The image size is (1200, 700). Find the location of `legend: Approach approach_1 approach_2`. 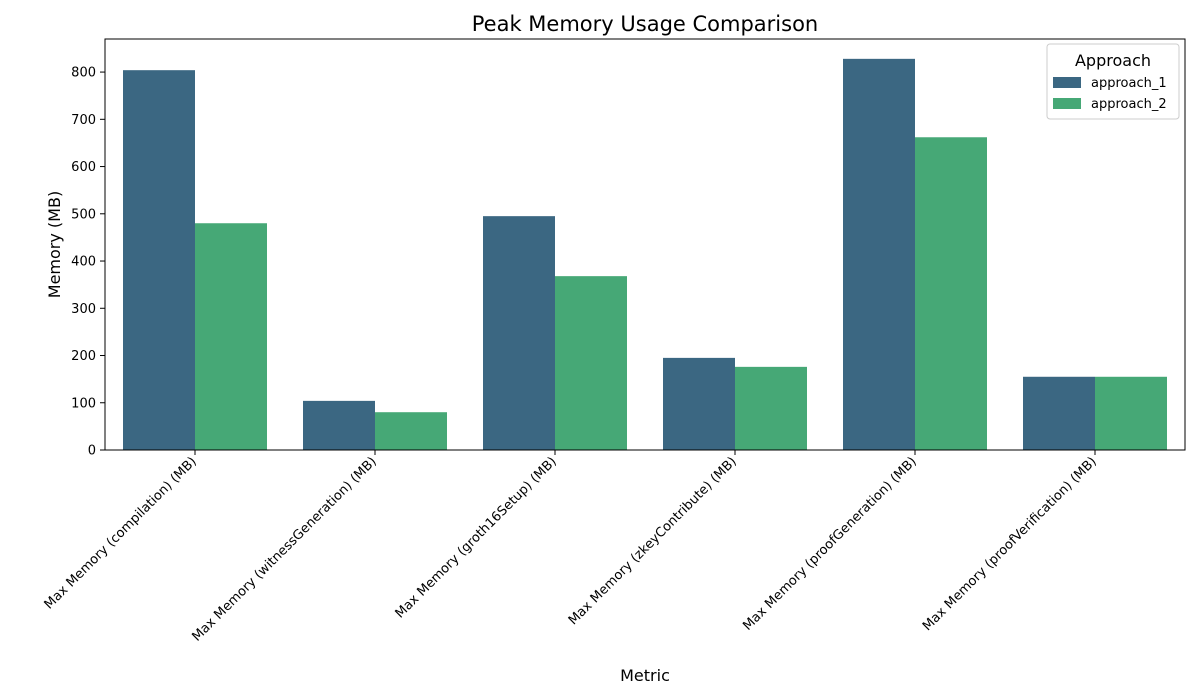

legend: Approach approach_1 approach_2 is located at coordinates (1113, 81).